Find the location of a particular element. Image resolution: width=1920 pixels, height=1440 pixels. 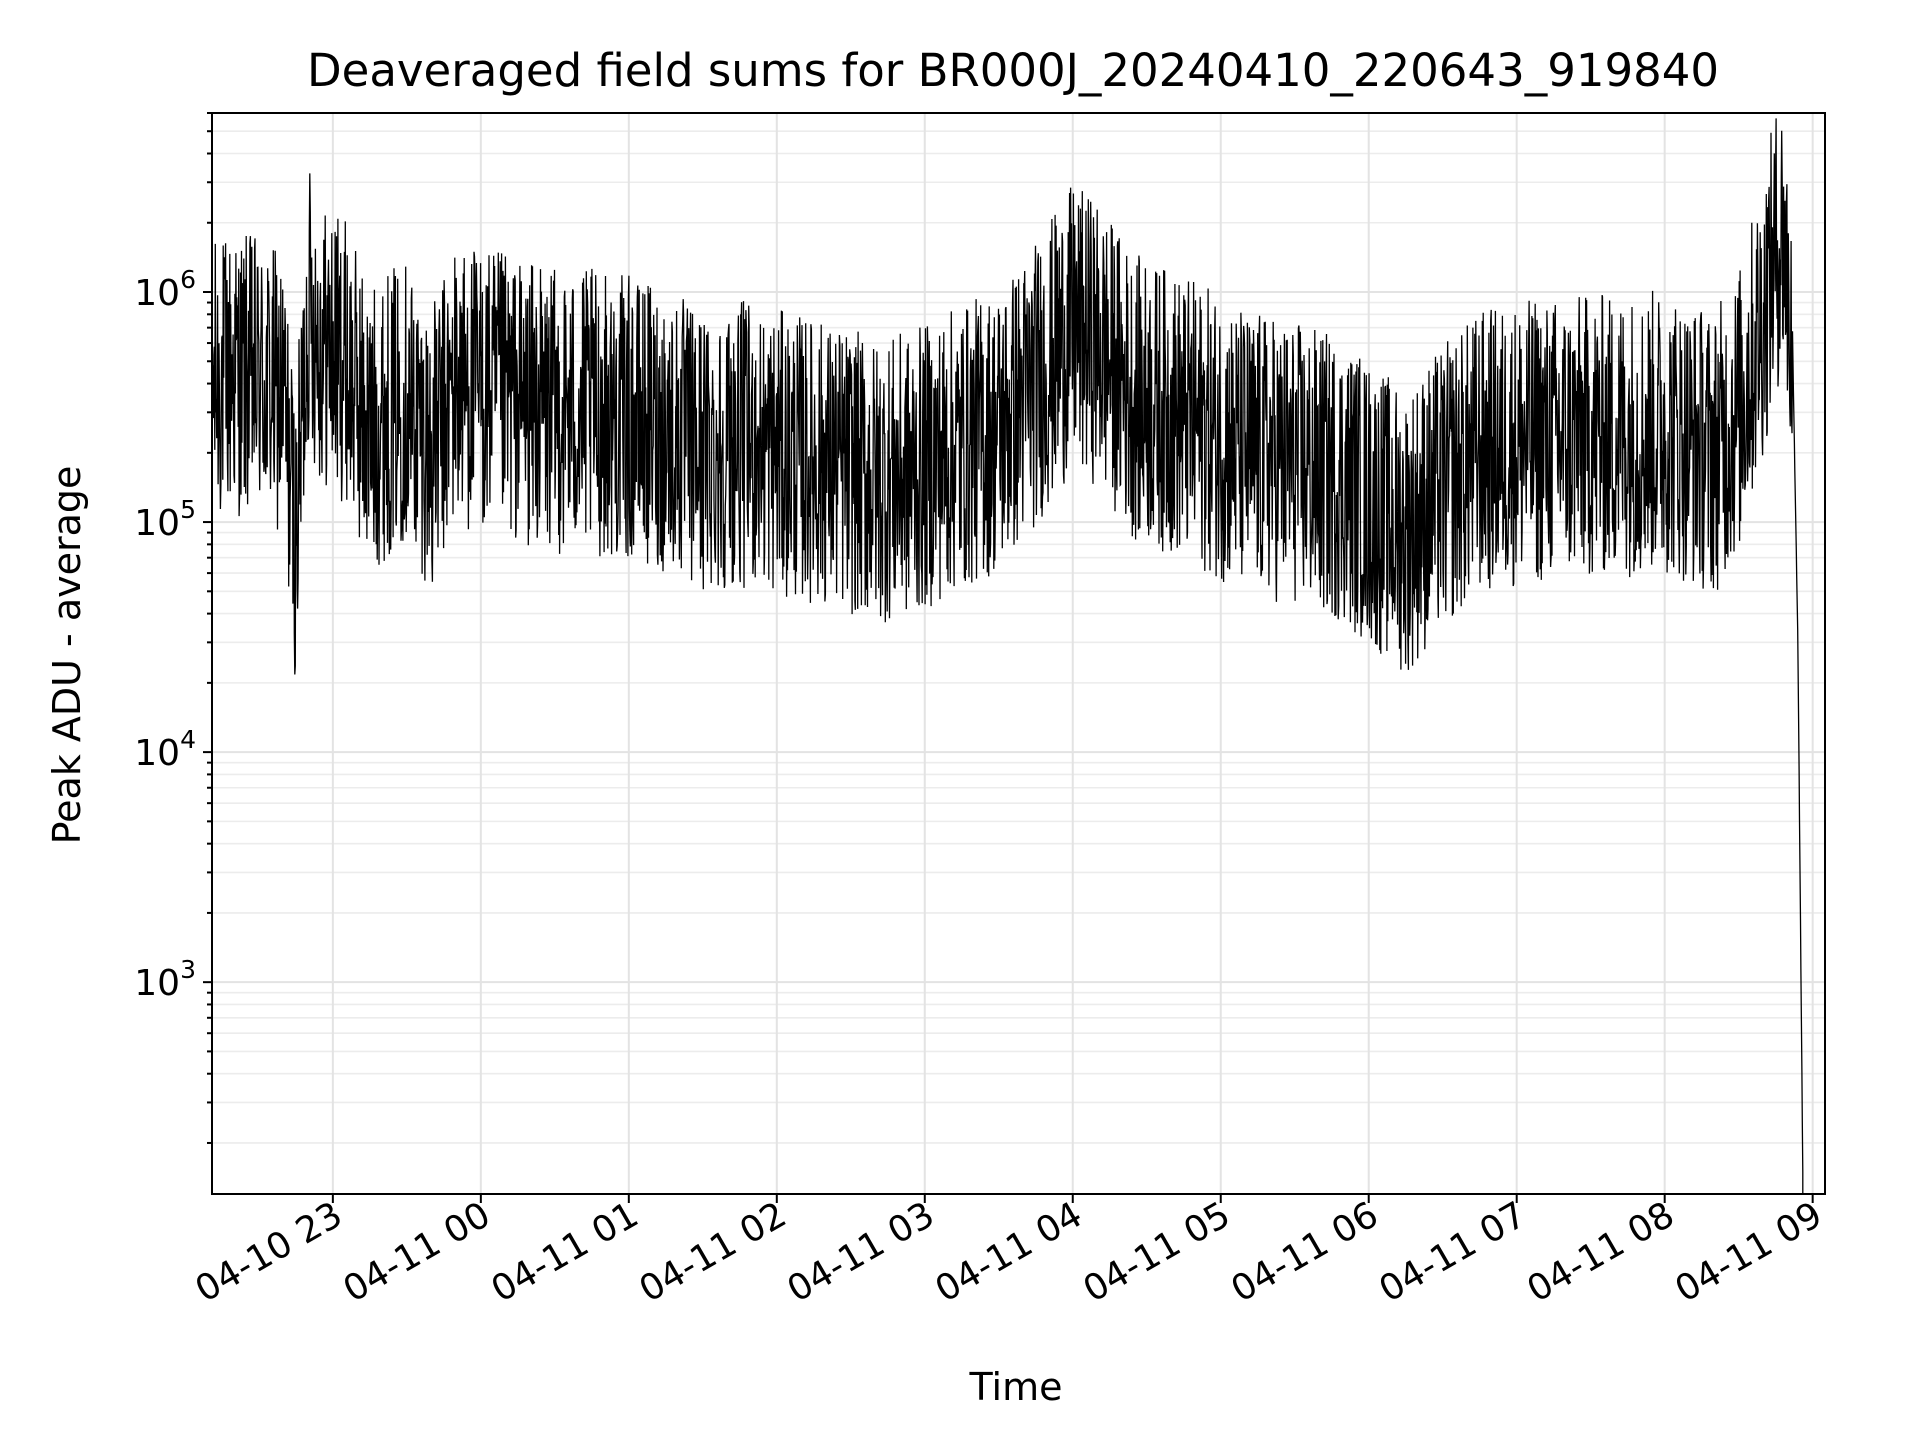

x-tick-label: 04-11 00 is located at coordinates (417, 1252).